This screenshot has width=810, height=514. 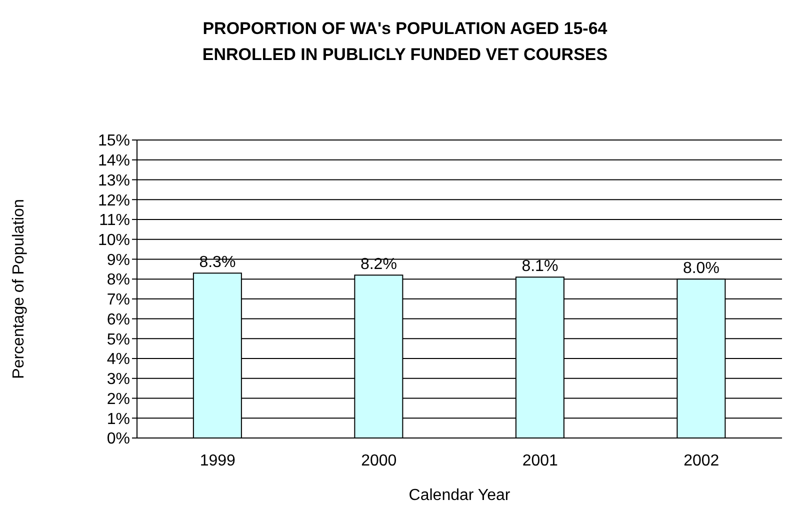 What do you see at coordinates (118, 260) in the screenshot?
I see `y-tick-label: 9%` at bounding box center [118, 260].